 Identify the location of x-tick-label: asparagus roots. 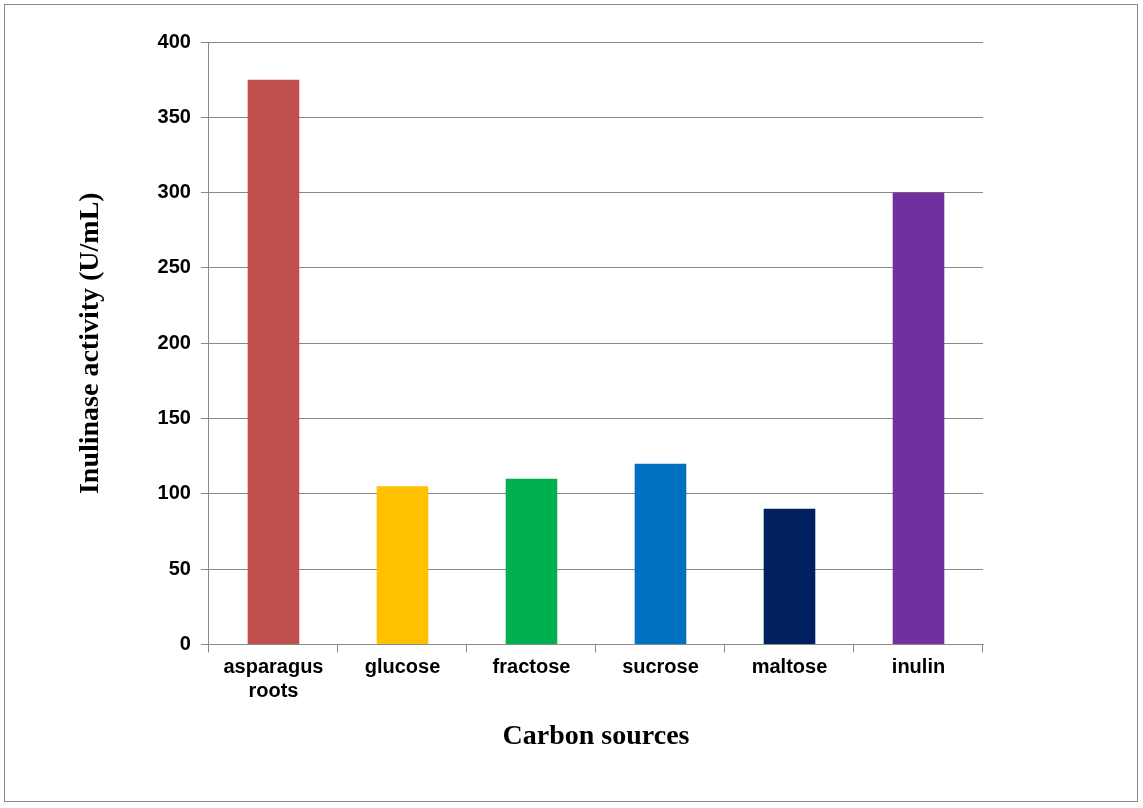
(273, 677).